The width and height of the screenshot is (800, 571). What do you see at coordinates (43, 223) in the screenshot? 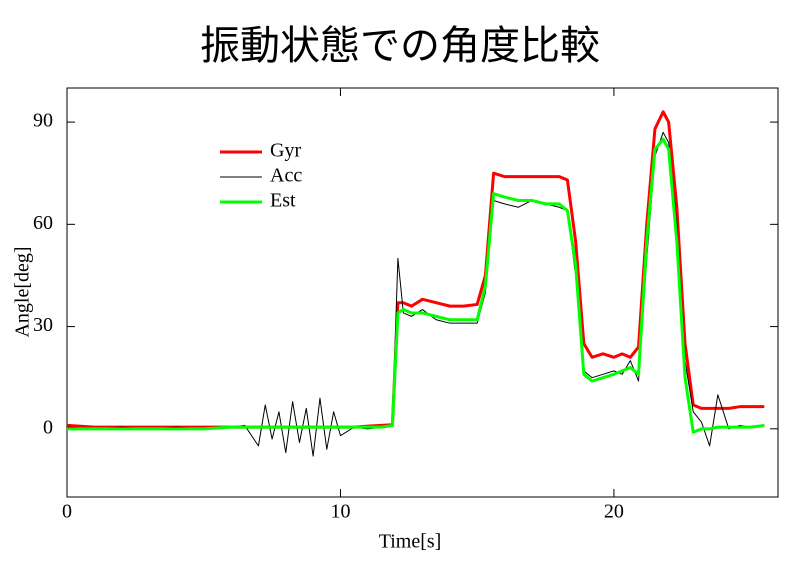
I see `y-tick-label: 60` at bounding box center [43, 223].